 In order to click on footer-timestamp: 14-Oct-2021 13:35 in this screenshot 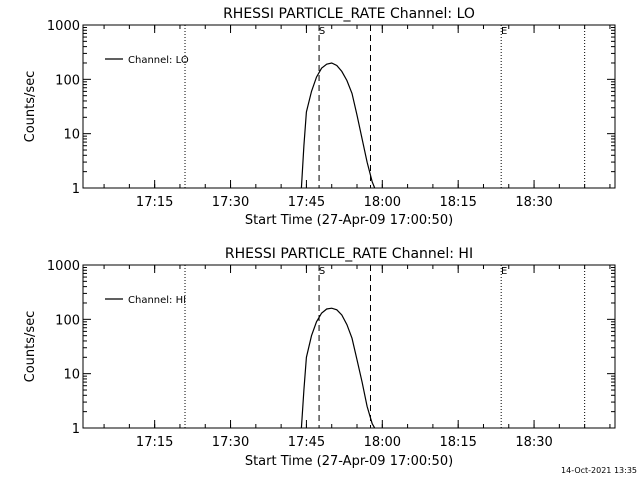, I will do `click(599, 470)`.